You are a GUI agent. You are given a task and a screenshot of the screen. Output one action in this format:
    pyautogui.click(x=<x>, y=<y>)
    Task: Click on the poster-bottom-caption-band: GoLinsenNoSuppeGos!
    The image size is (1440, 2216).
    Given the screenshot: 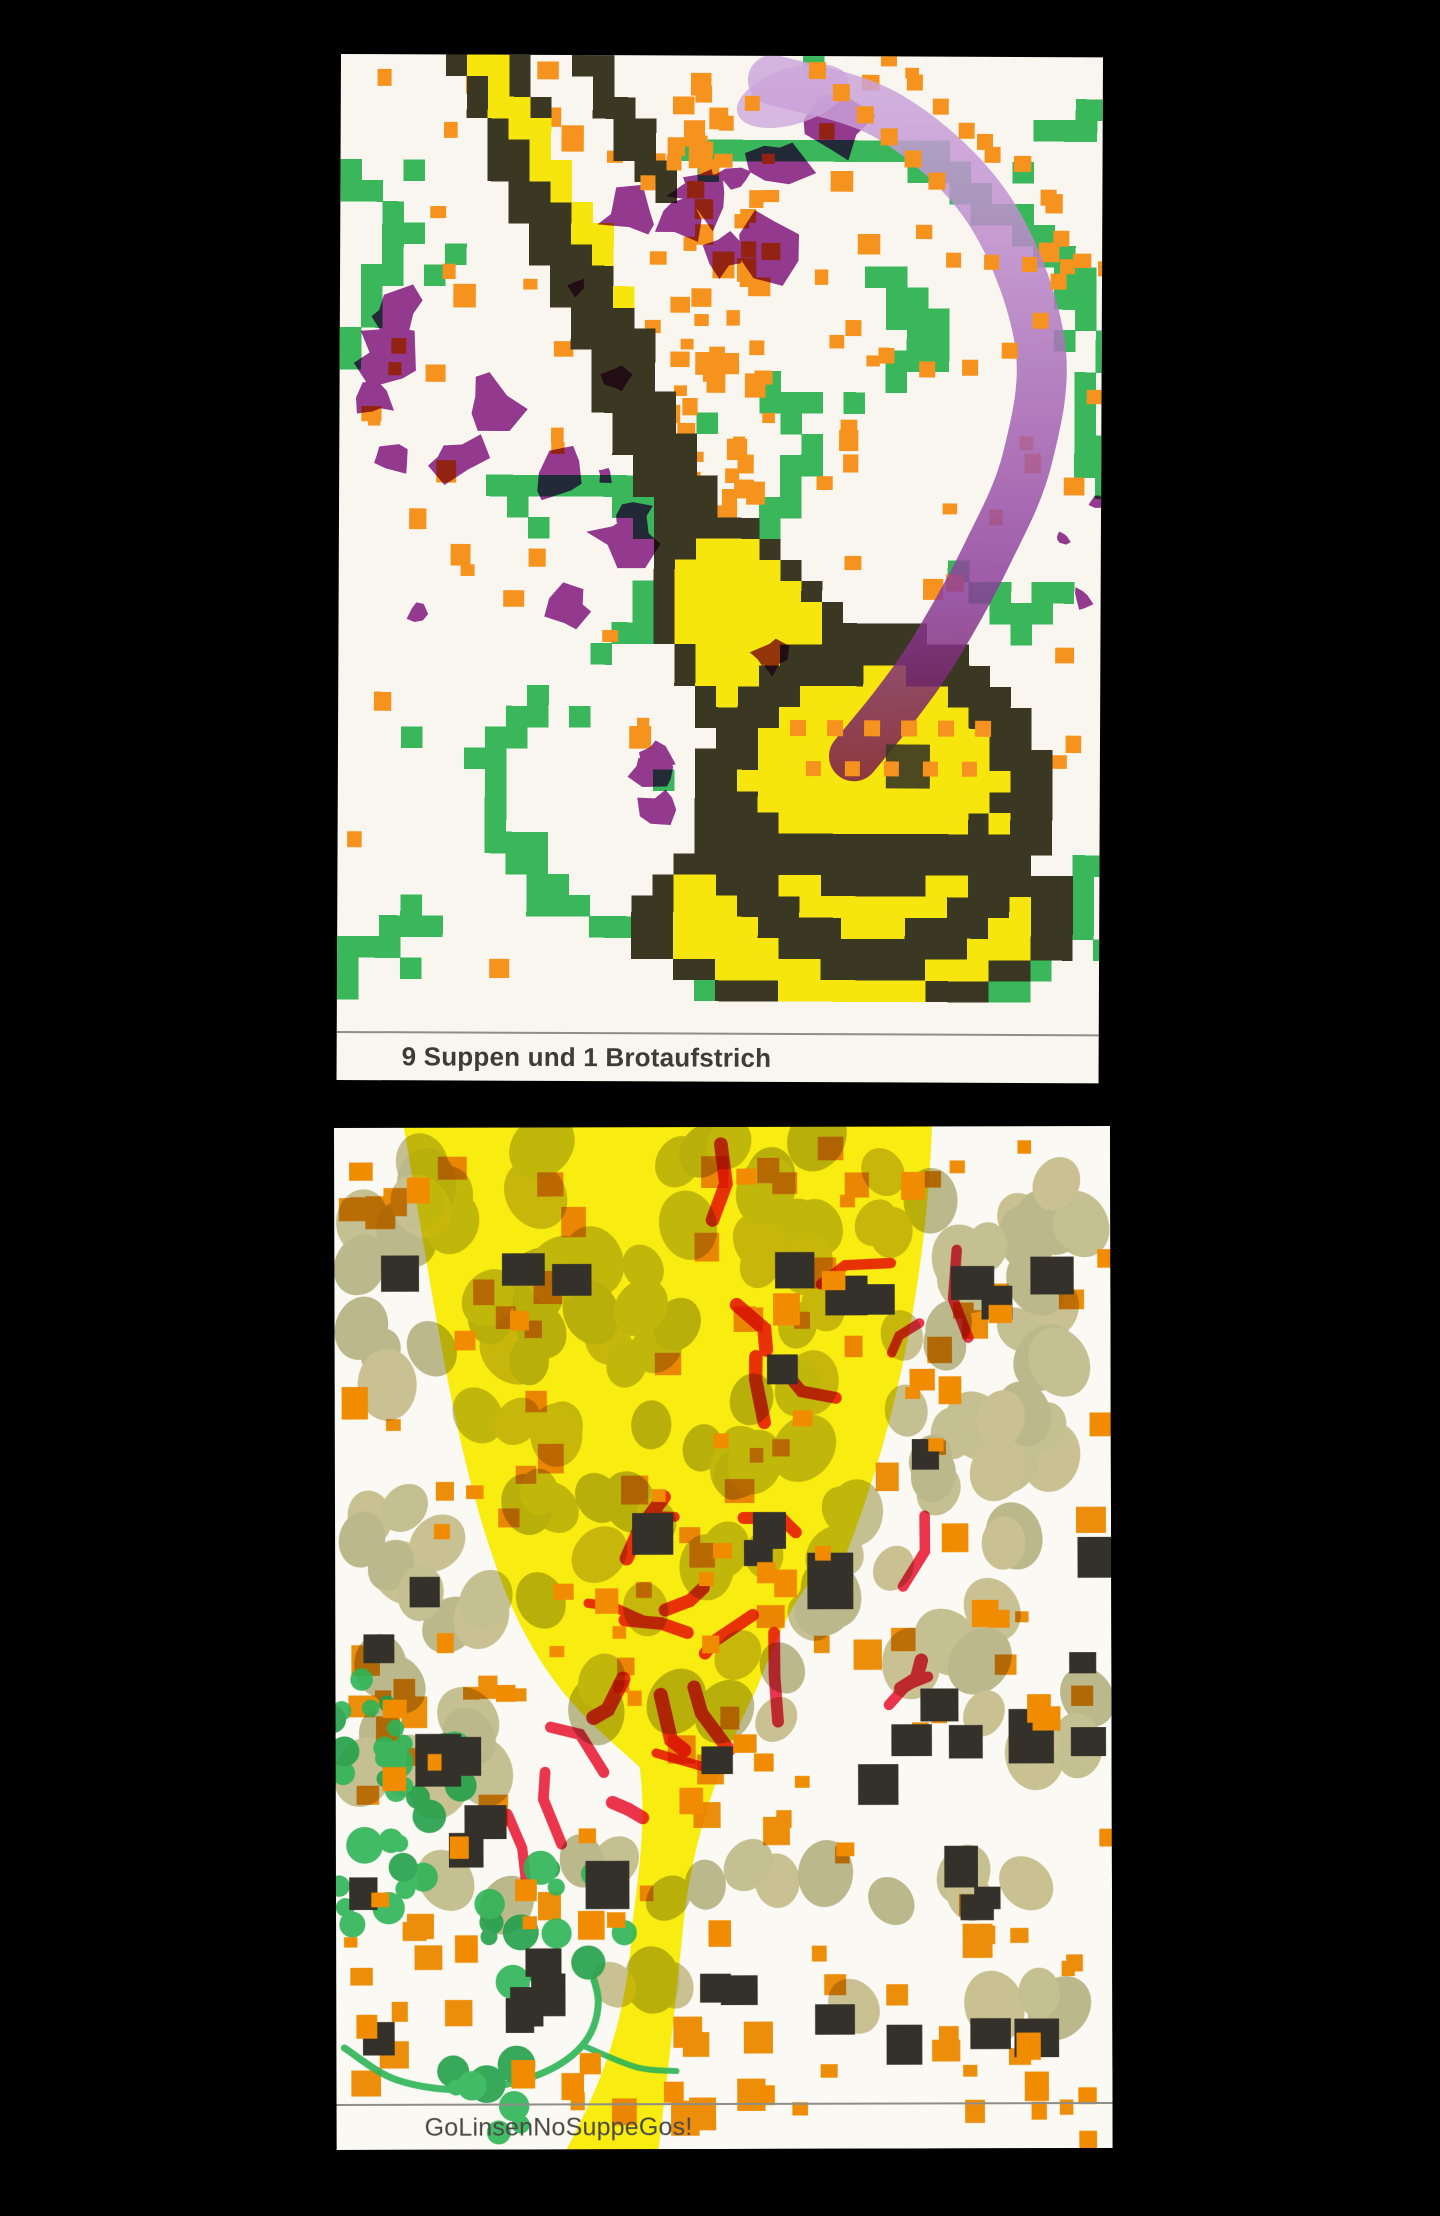 What is the action you would take?
    pyautogui.click(x=724, y=2125)
    